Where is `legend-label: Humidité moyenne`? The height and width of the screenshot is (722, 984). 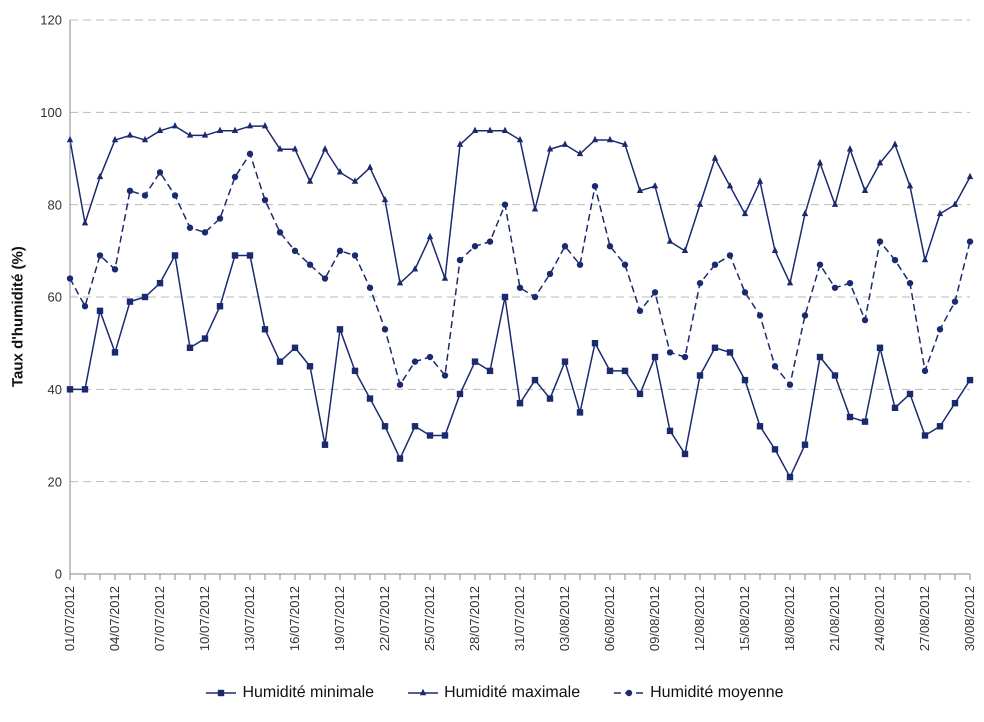 legend-label: Humidité moyenne is located at coordinates (716, 693).